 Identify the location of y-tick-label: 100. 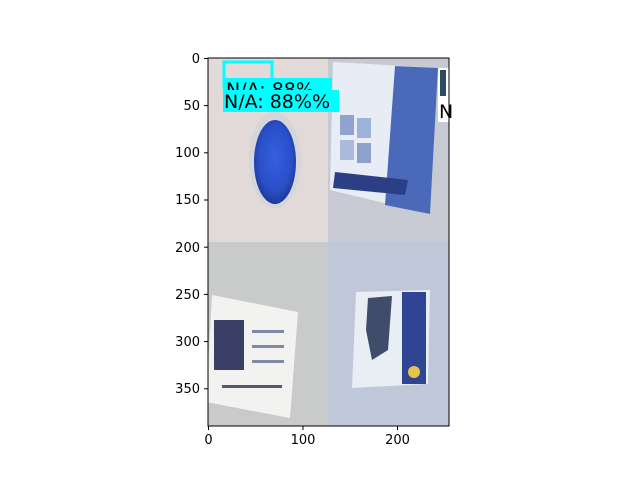
(187, 153).